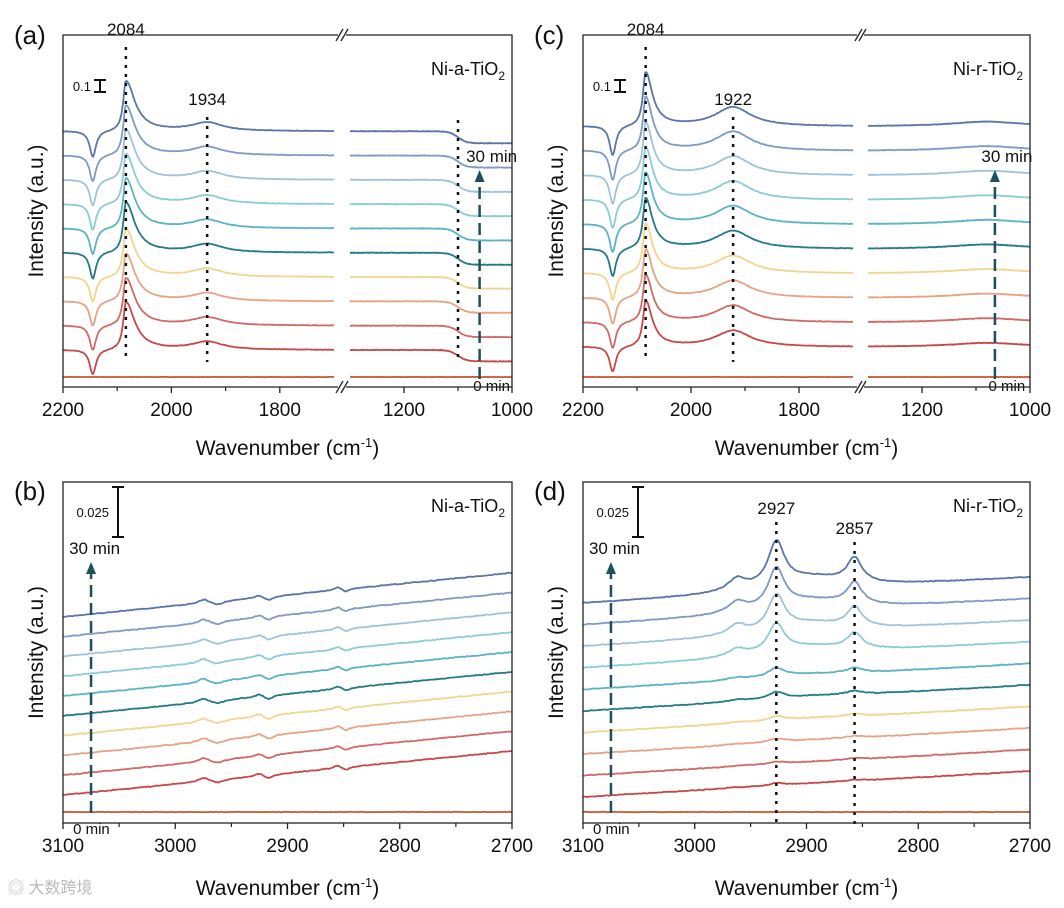 The height and width of the screenshot is (908, 1064). Describe the element at coordinates (776, 508) in the screenshot. I see `peak-label: 2927` at that location.